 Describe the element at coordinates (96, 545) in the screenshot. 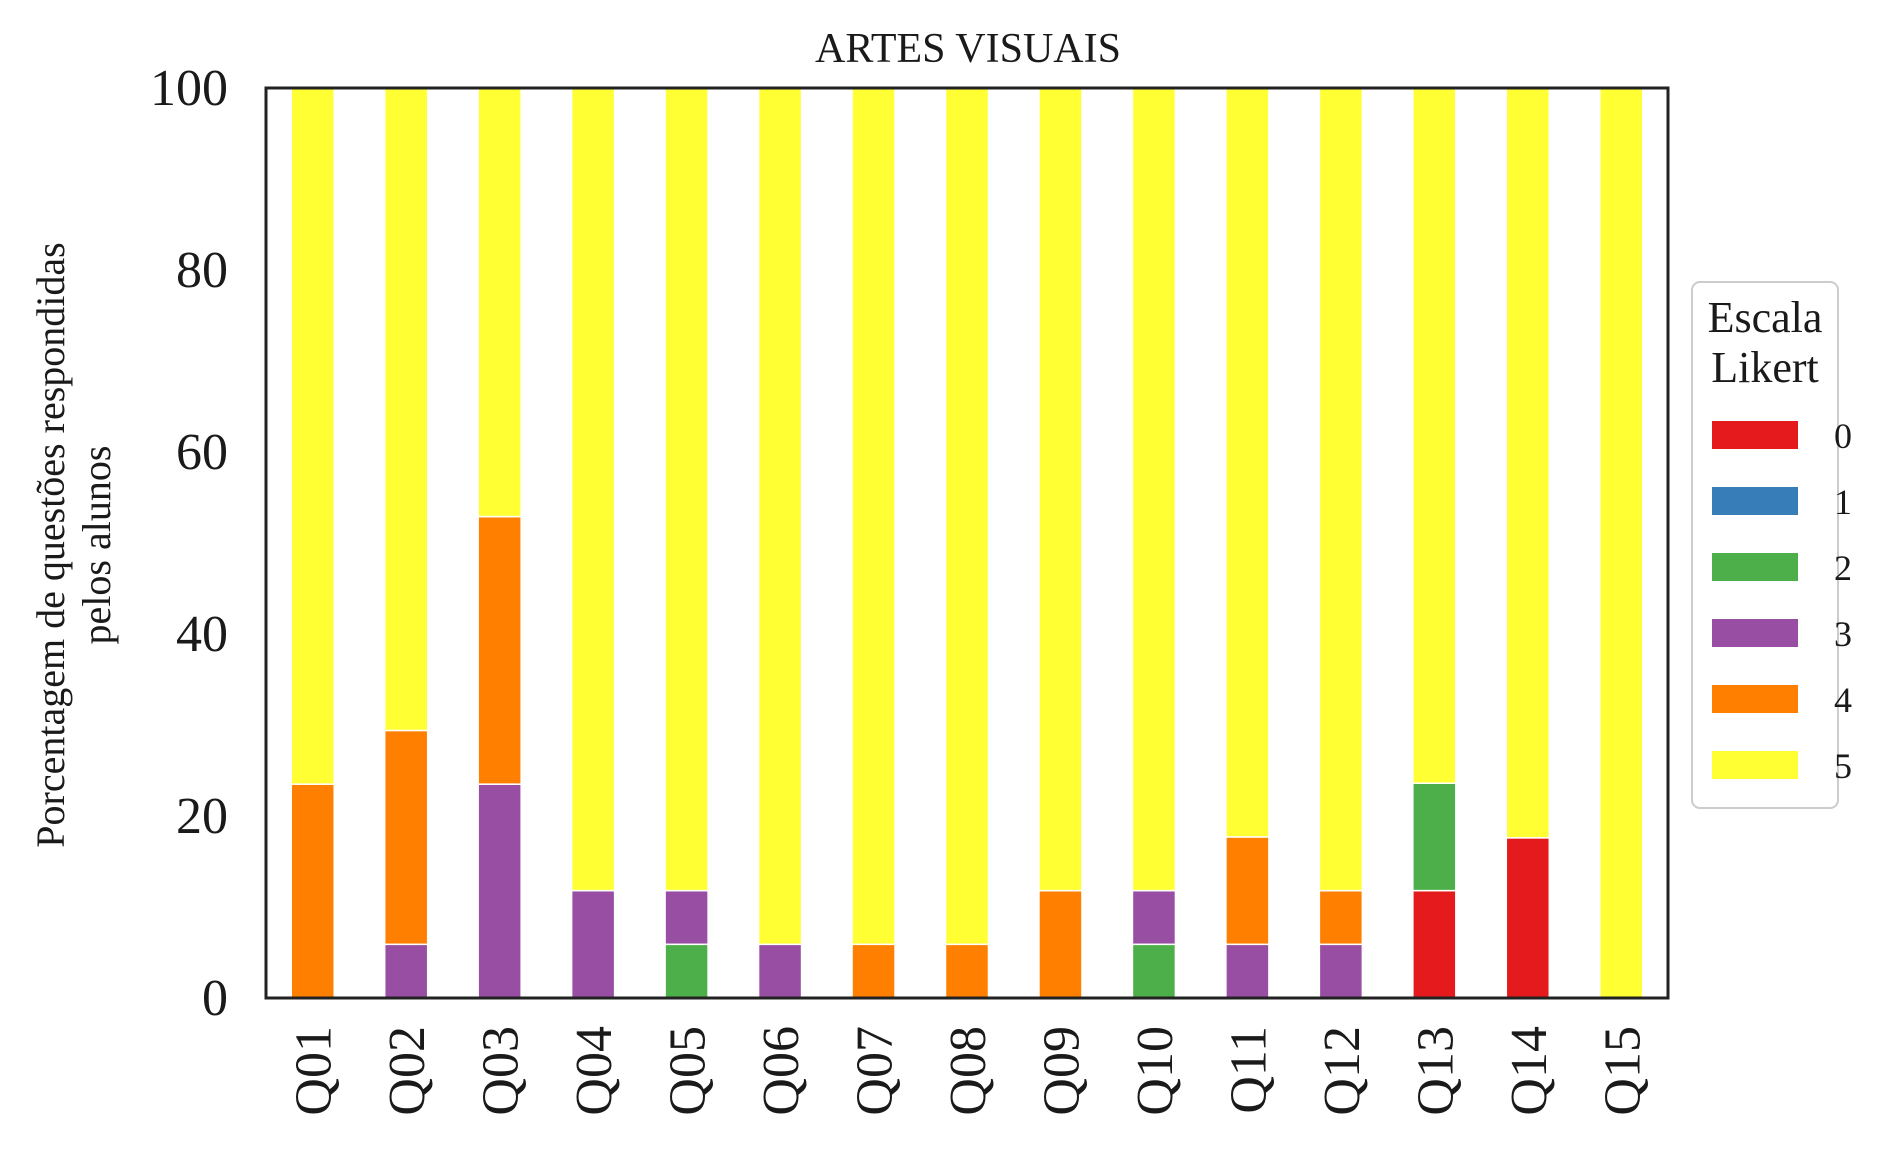

I see `y-axis-label-line-2: pelos alunos` at that location.